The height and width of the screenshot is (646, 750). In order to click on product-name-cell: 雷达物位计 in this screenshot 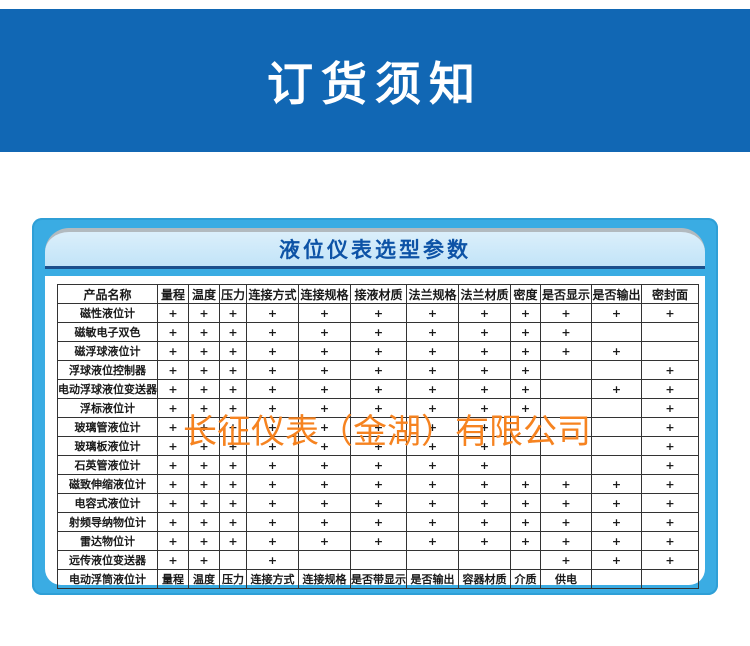, I will do `click(107, 541)`.